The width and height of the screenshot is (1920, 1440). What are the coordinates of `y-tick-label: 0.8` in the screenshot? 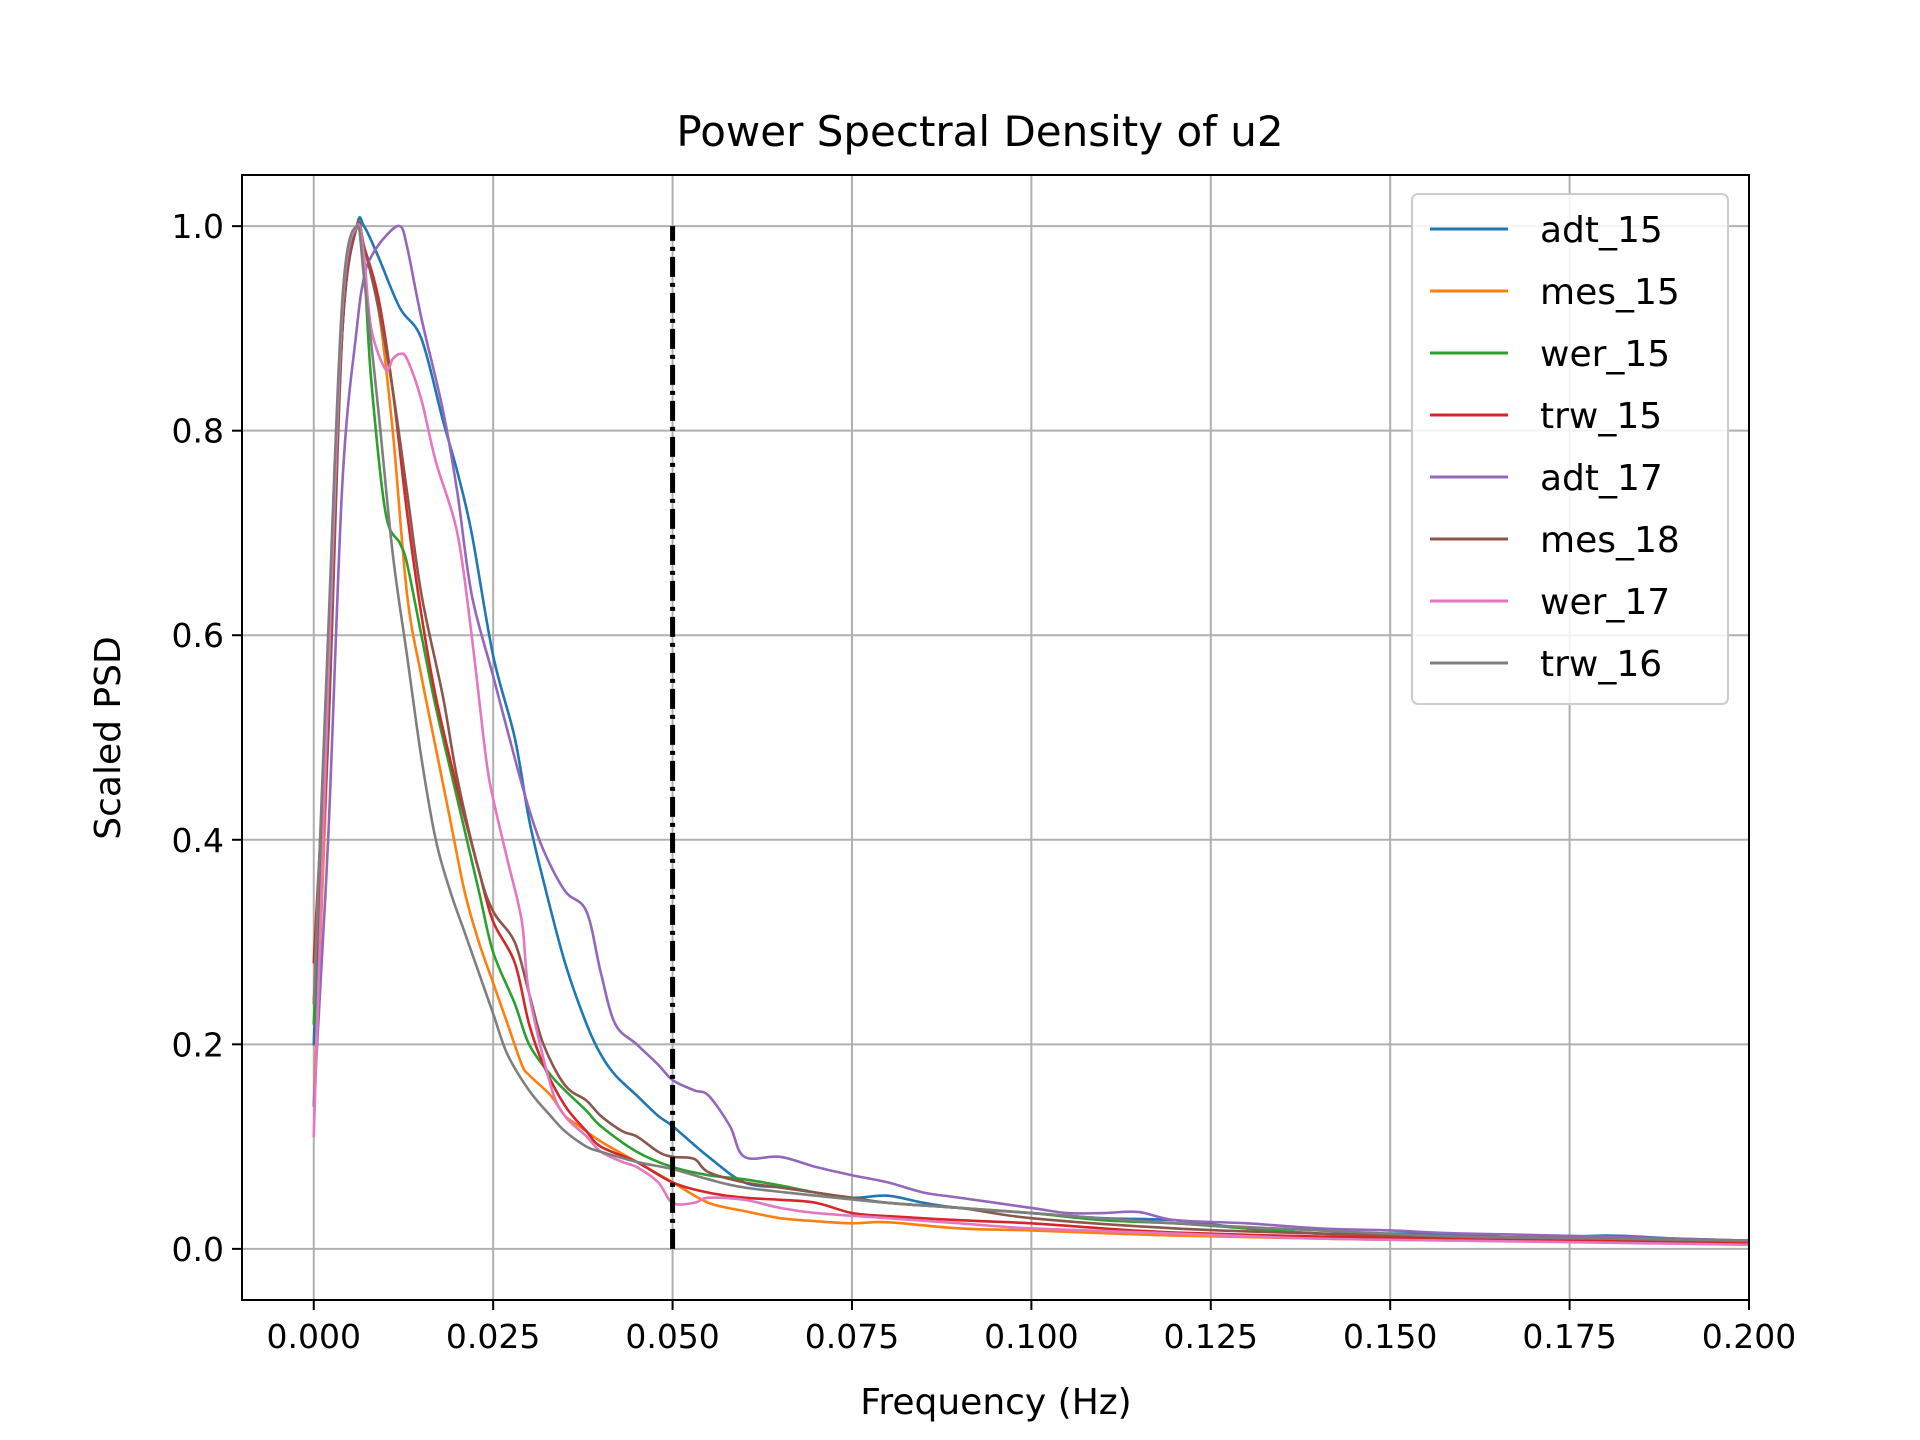 It's located at (198, 431).